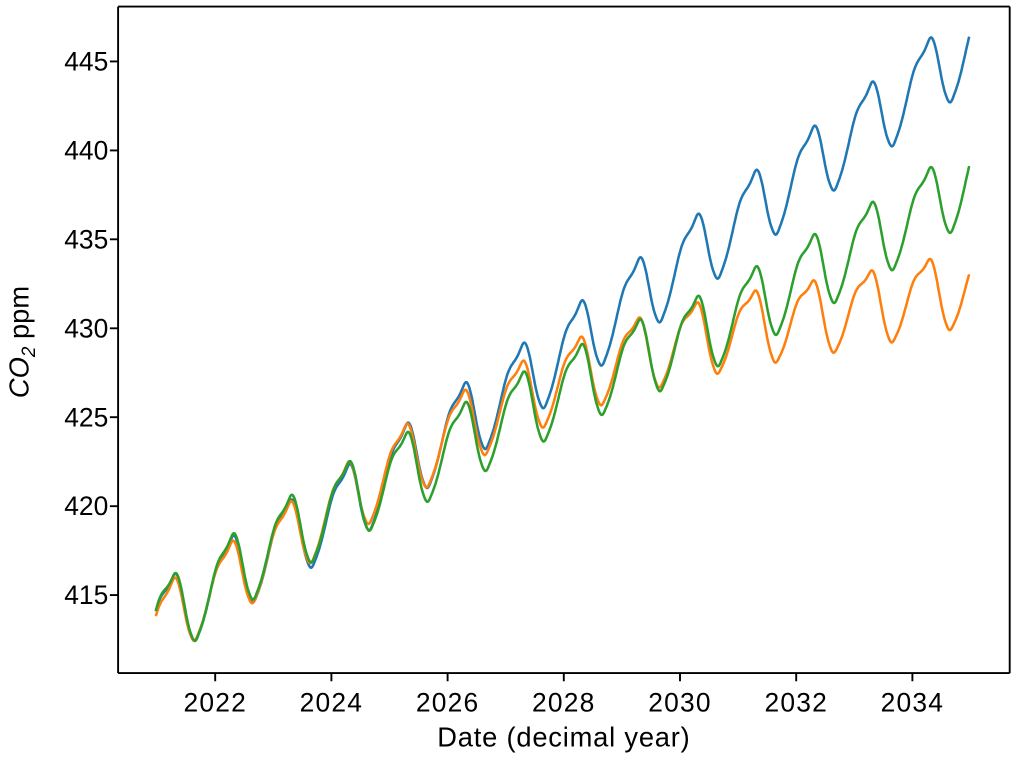  I want to click on svg-text: 2034, so click(913, 702).